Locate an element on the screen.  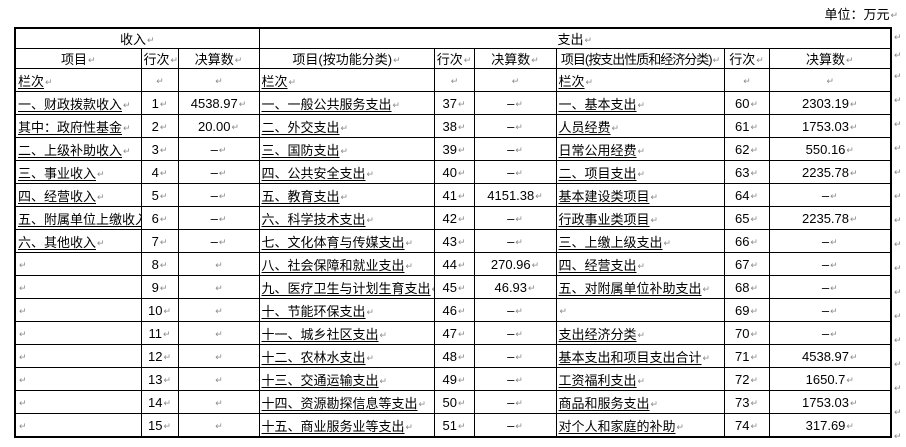
econ-item-cell: 工资福利支出↵ is located at coordinates (640, 379).